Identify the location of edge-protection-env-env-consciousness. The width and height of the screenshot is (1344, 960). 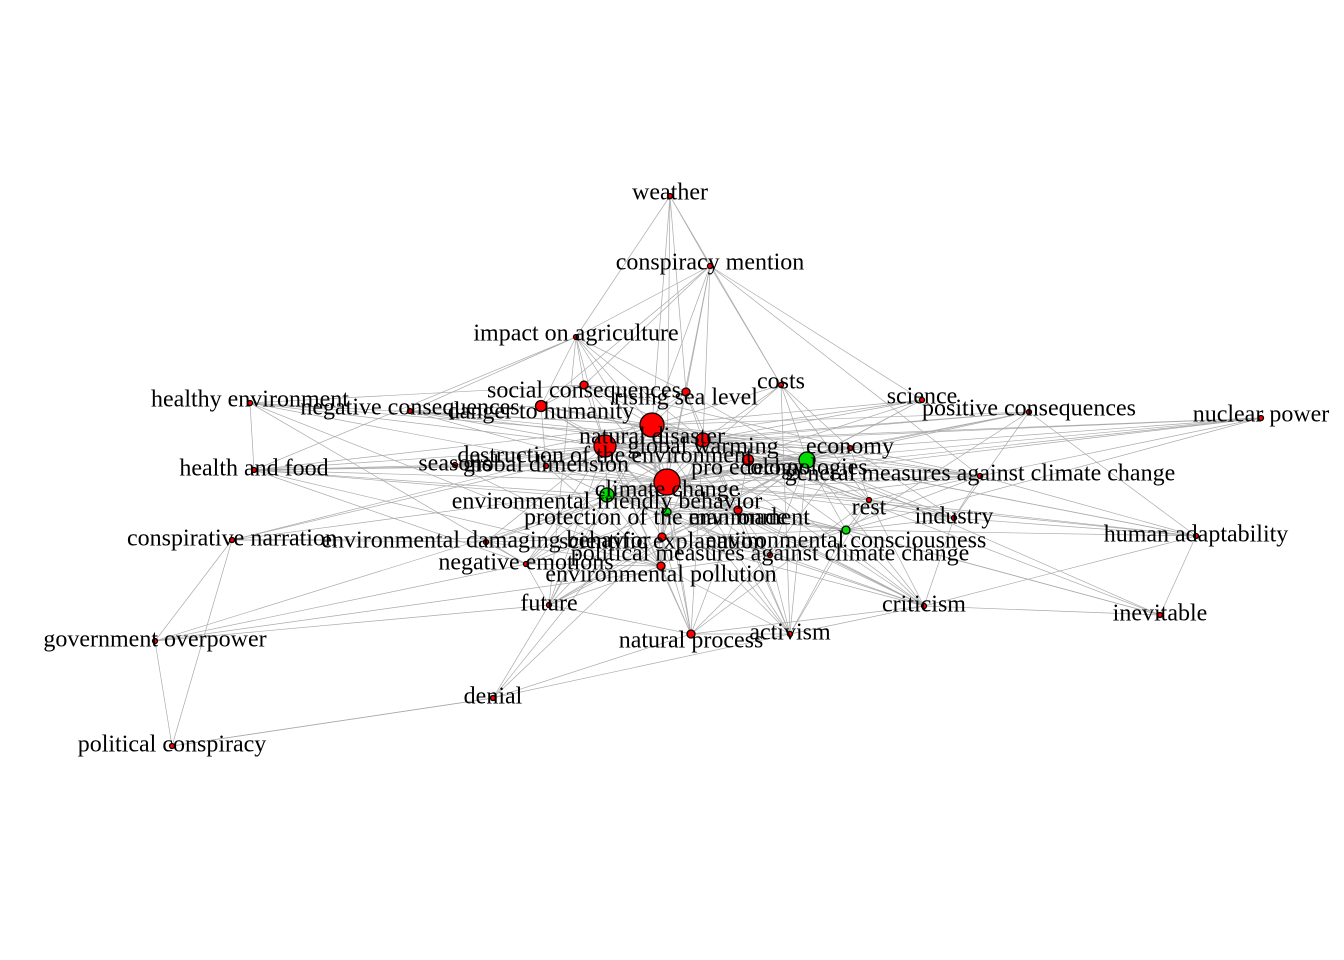
(756, 521).